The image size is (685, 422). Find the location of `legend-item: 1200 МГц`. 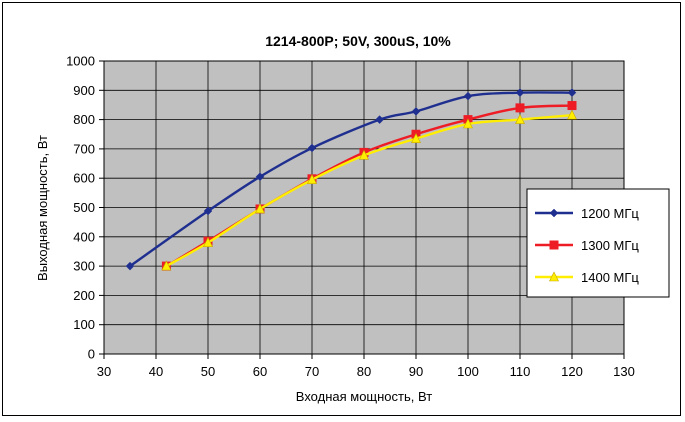

legend-item: 1200 МГц is located at coordinates (587, 213).